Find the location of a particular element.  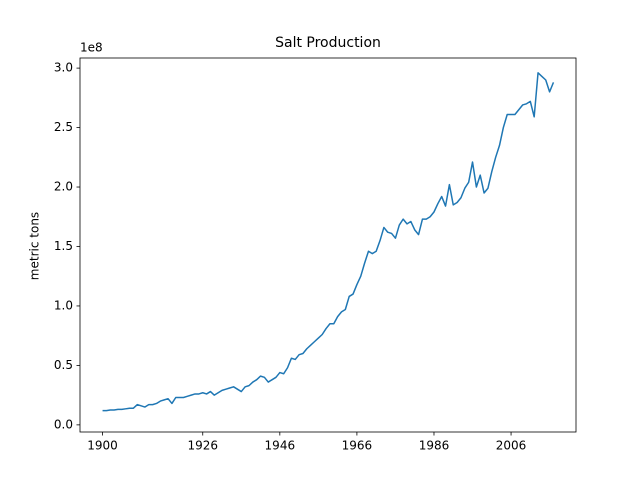

y-axis-label: metric tons is located at coordinates (35, 246).